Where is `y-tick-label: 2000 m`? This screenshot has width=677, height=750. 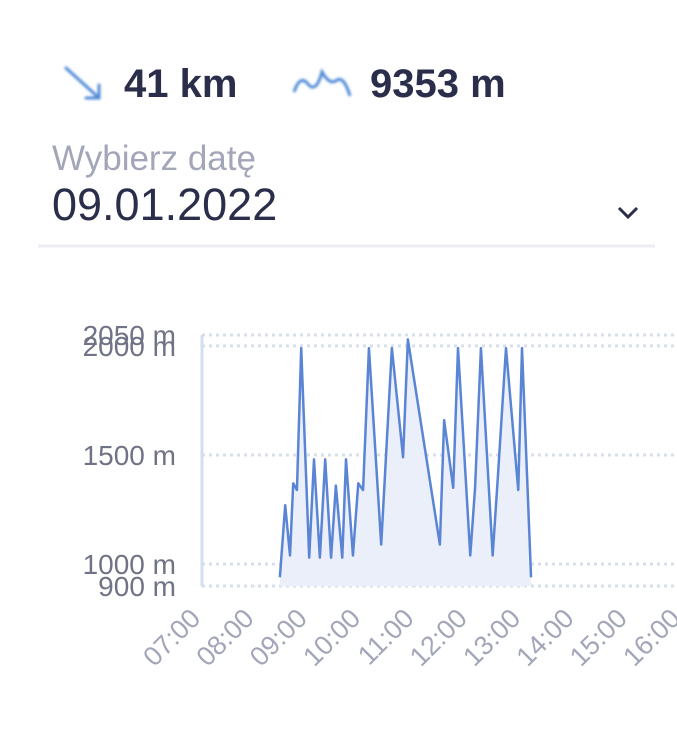
y-tick-label: 2000 m is located at coordinates (129, 346).